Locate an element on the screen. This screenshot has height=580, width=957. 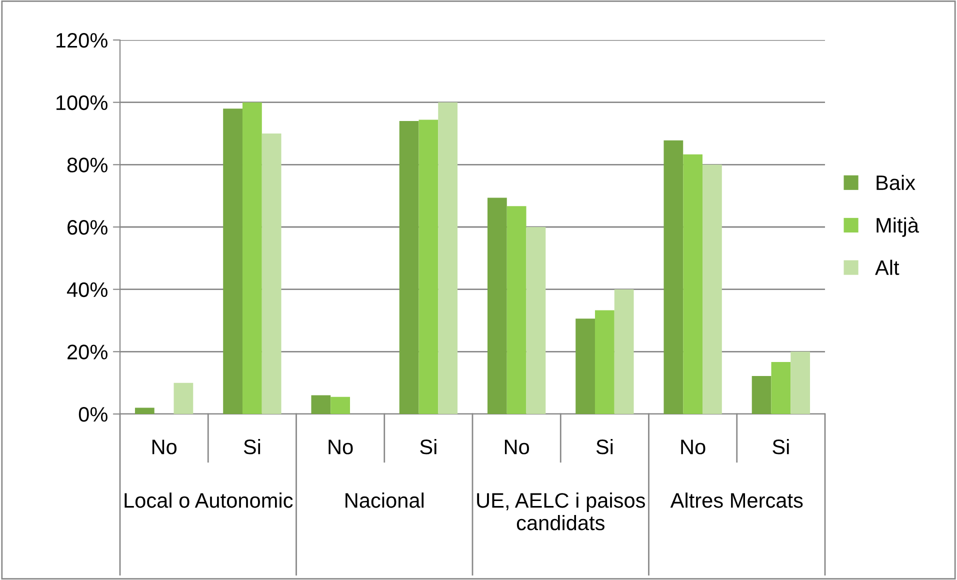
y-tick-label: 60% is located at coordinates (88, 227).